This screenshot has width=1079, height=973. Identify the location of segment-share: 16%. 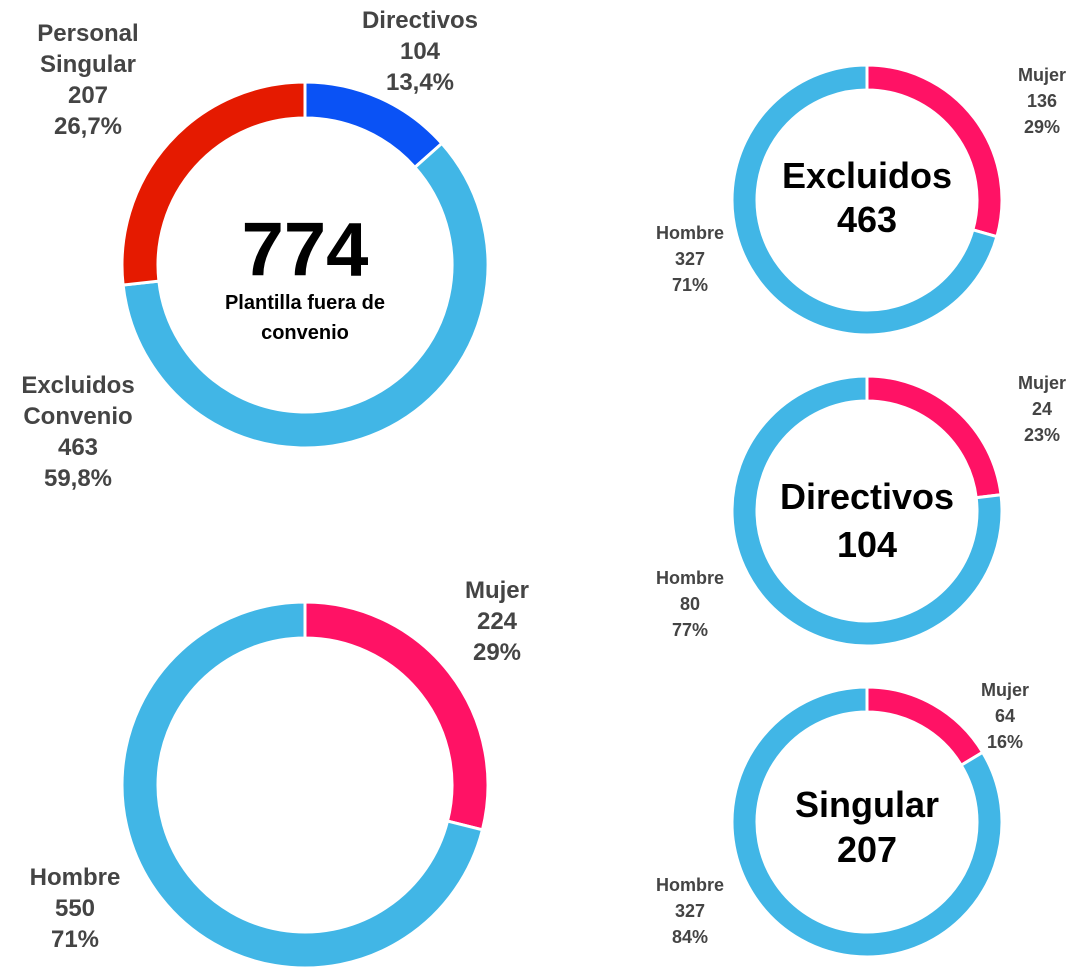
(1005, 742).